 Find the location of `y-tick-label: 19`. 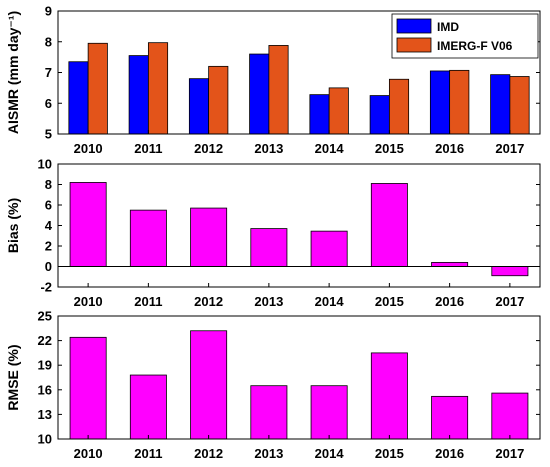

y-tick-label: 19 is located at coordinates (45, 365).